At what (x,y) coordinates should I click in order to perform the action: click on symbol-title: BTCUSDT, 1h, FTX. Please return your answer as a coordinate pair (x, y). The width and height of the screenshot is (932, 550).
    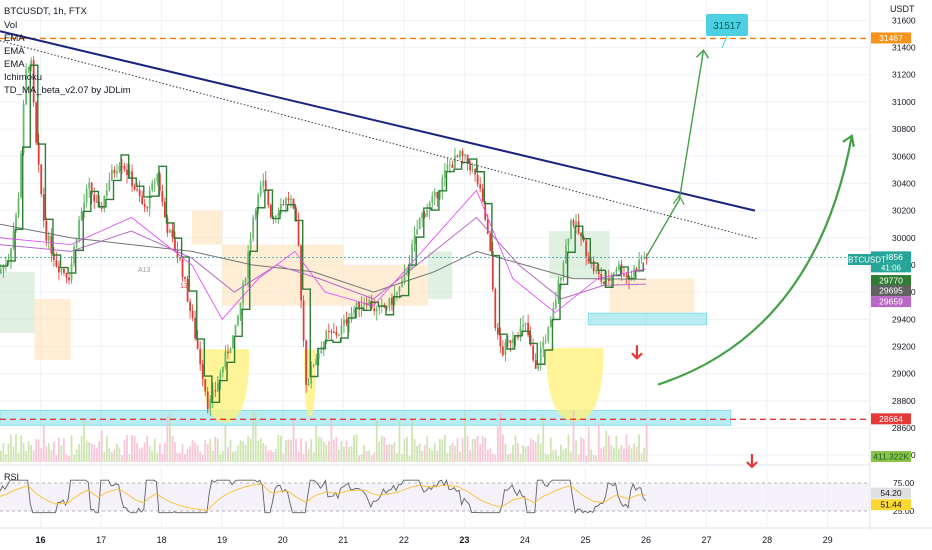
    Looking at the image, I should click on (46, 11).